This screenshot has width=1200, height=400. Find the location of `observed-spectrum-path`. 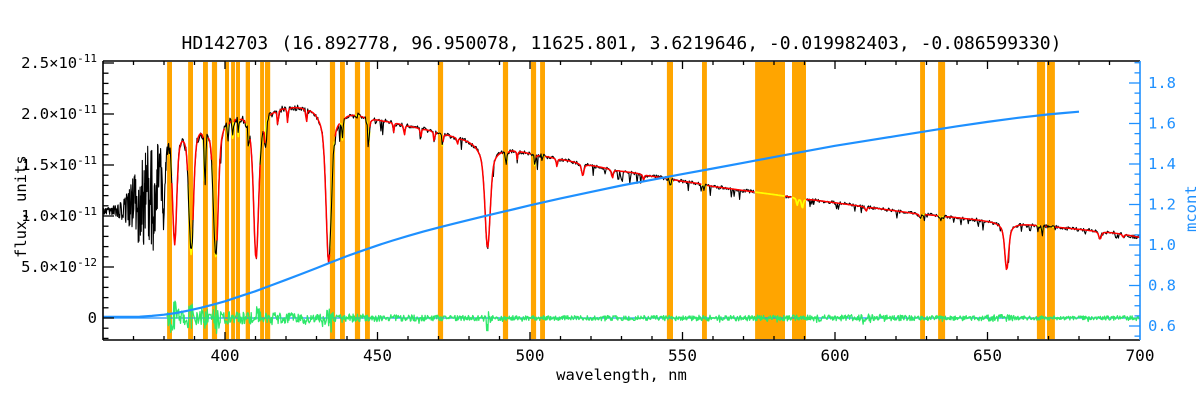

observed-spectrum-path is located at coordinates (973, 233).